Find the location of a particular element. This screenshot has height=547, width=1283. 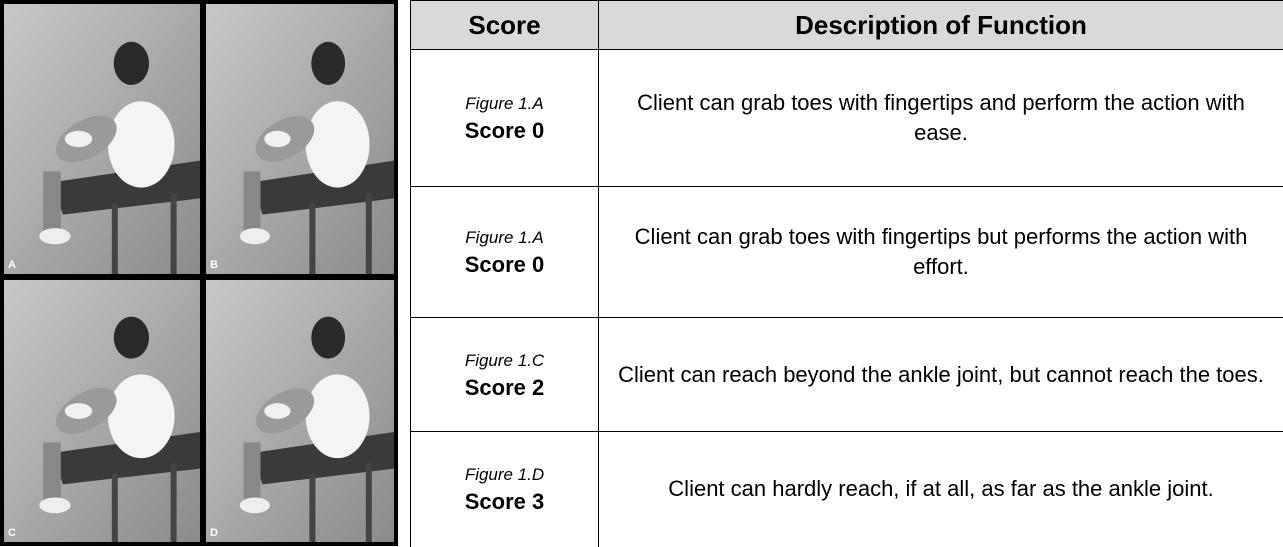

header-cell: Description of Function is located at coordinates (941, 25).